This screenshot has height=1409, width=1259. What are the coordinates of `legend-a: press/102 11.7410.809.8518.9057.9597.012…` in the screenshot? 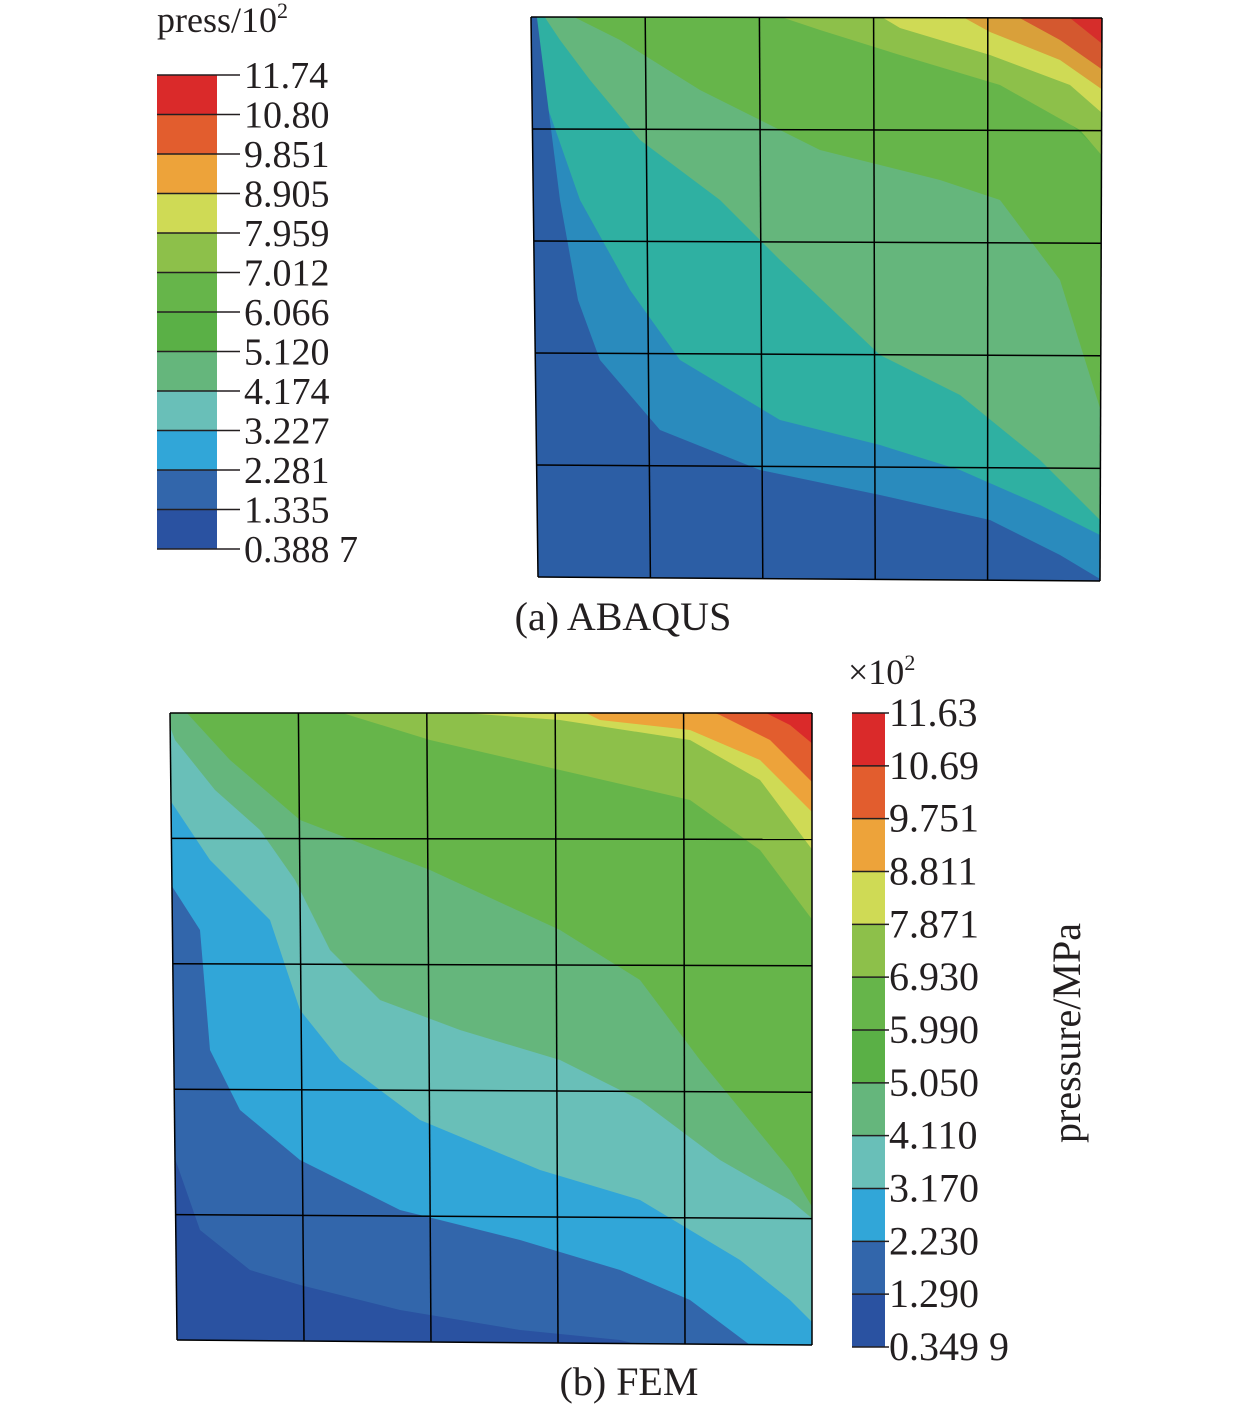 It's located at (257, 285).